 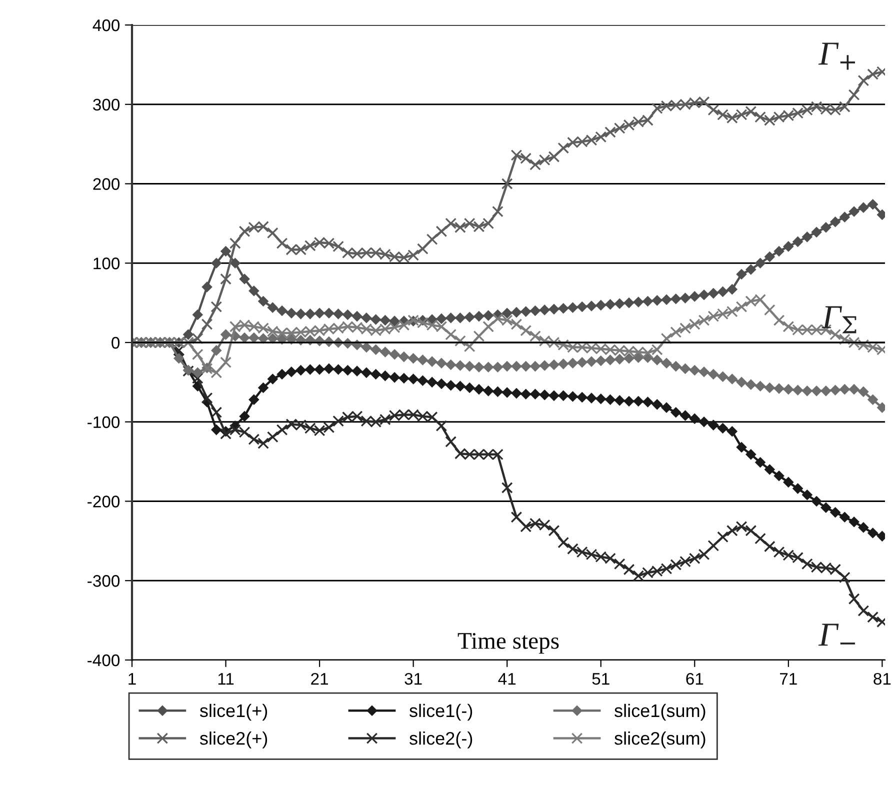 I want to click on y-tick-label: 300, so click(x=106, y=104).